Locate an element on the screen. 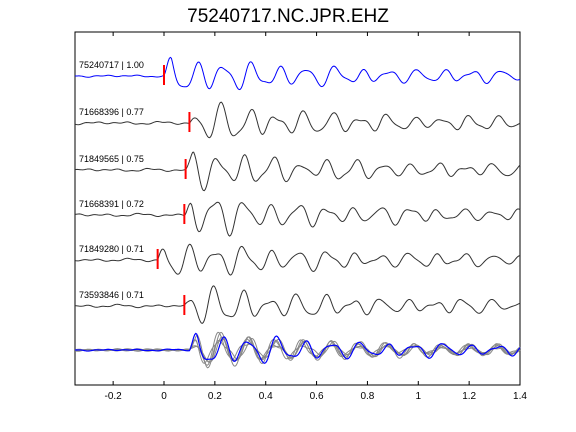 This screenshot has width=576, height=432. x-tick-label: 0.4 is located at coordinates (266, 396).